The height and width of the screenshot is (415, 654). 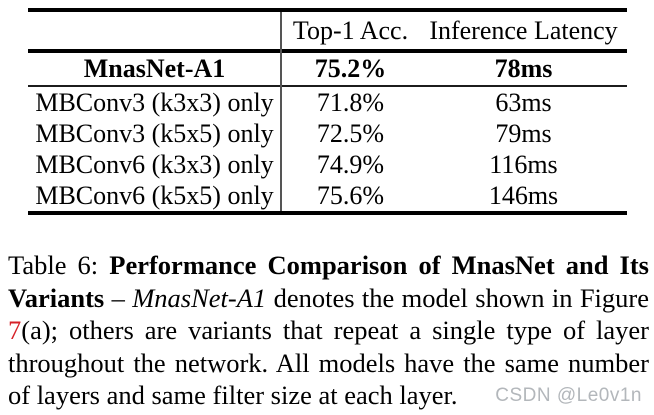 What do you see at coordinates (56, 297) in the screenshot?
I see `caption-title-bold-cont: Variants` at bounding box center [56, 297].